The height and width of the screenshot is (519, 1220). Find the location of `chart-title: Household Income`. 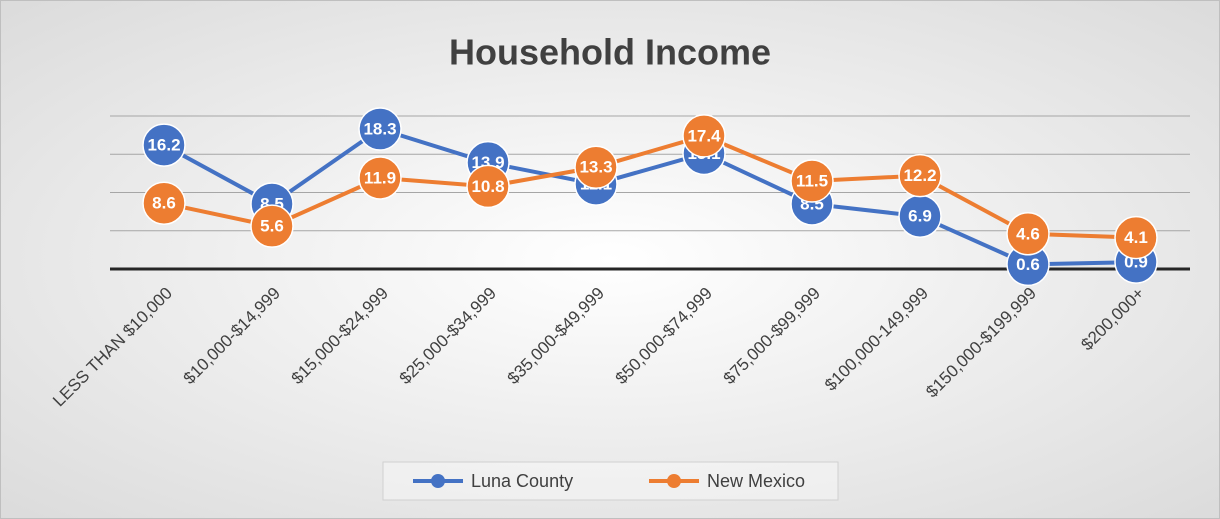

chart-title: Household Income is located at coordinates (610, 52).